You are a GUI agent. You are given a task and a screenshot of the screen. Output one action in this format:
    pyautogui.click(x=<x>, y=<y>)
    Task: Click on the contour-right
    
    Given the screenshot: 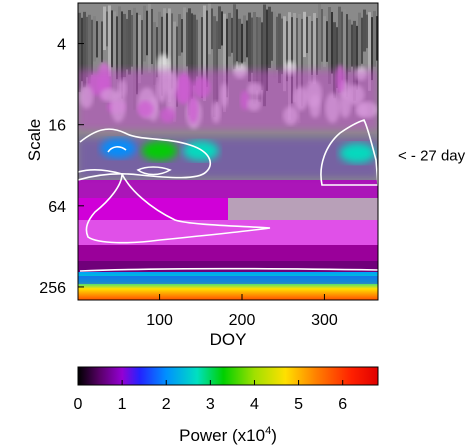 What is the action you would take?
    pyautogui.click(x=349, y=152)
    